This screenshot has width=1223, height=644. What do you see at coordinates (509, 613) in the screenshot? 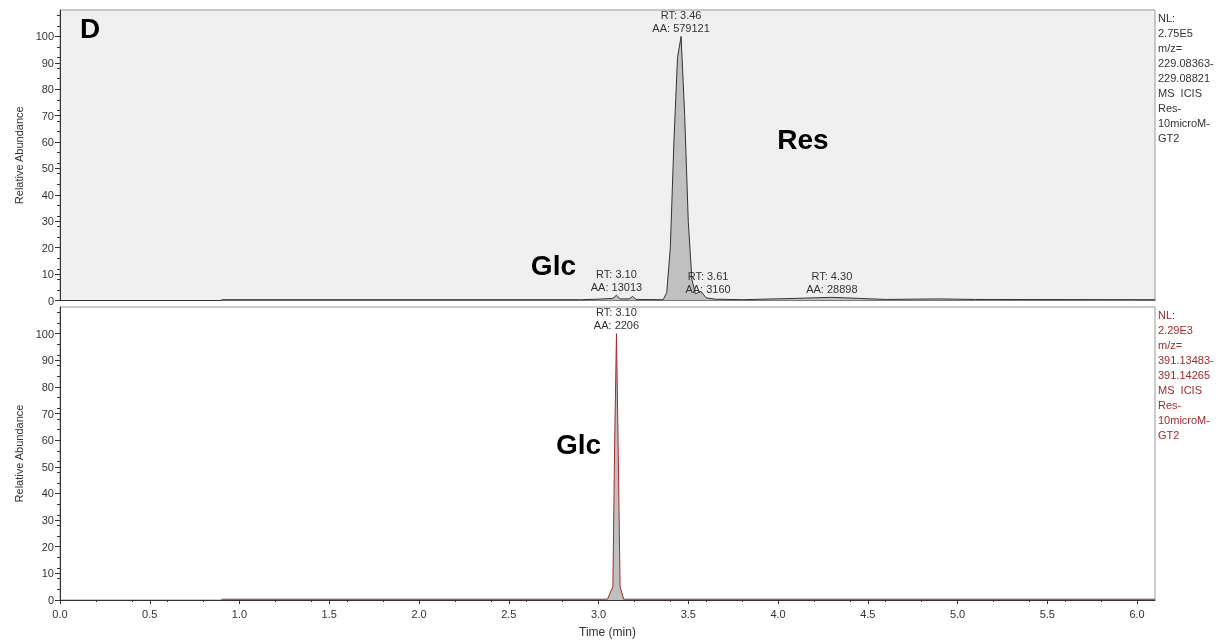
I see `x-tick-label: 2.5` at bounding box center [509, 613].